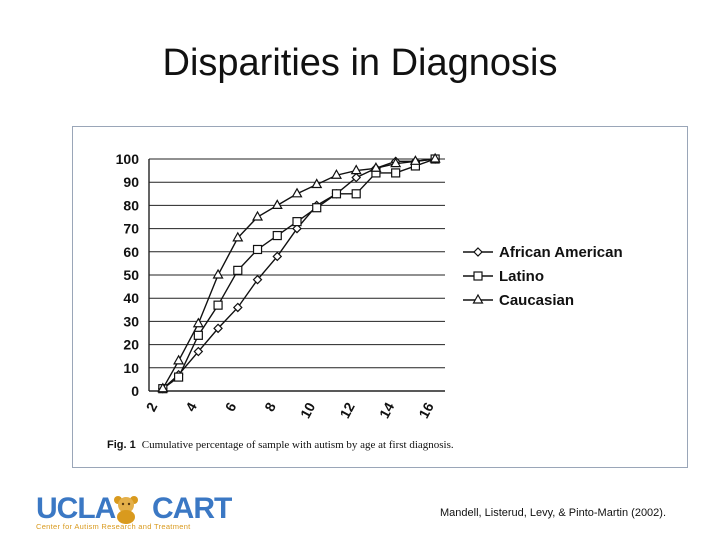  What do you see at coordinates (128, 159) in the screenshot?
I see `y-tick-label: 100` at bounding box center [128, 159].